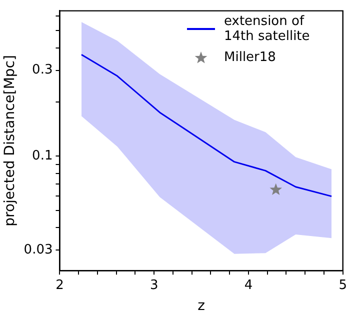 Image resolution: width=350 pixels, height=317 pixels. What do you see at coordinates (154, 285) in the screenshot?
I see `x-tick-label: 3` at bounding box center [154, 285].